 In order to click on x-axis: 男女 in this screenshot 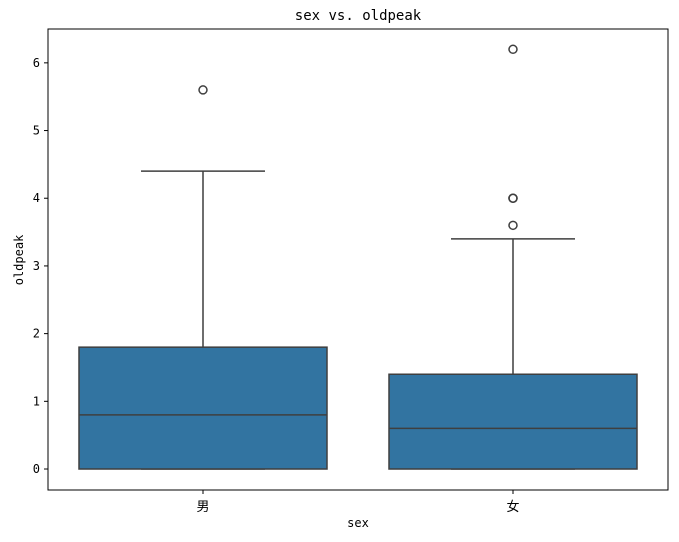, I will do `click(358, 502)`.